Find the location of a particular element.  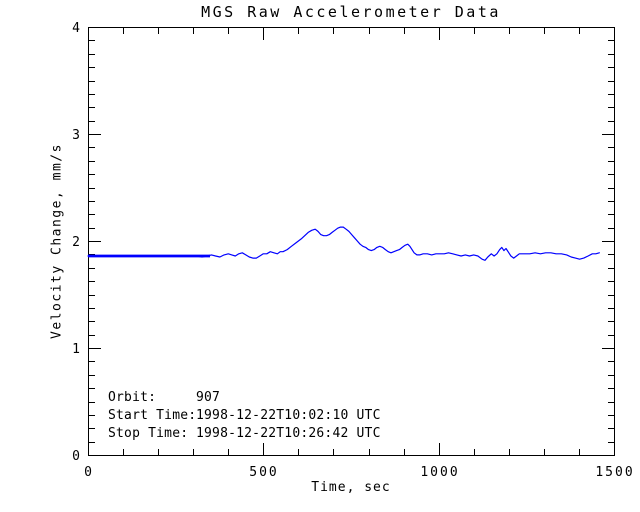

y-tick-label: 3 is located at coordinates (77, 135).